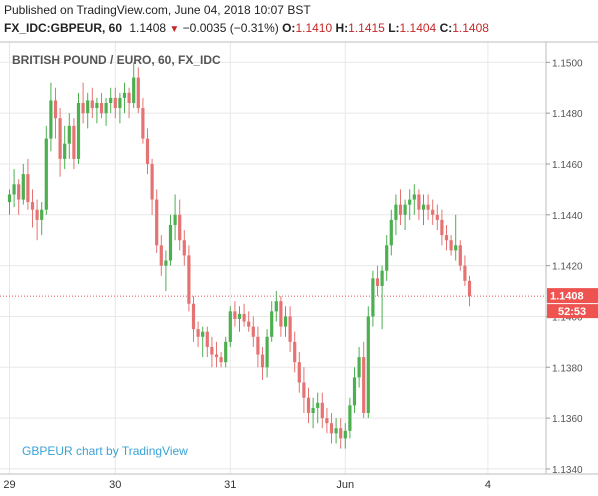 This screenshot has height=496, width=598. What do you see at coordinates (230, 28) in the screenshot?
I see `price-change: −0.0035 (−0.31%)` at bounding box center [230, 28].